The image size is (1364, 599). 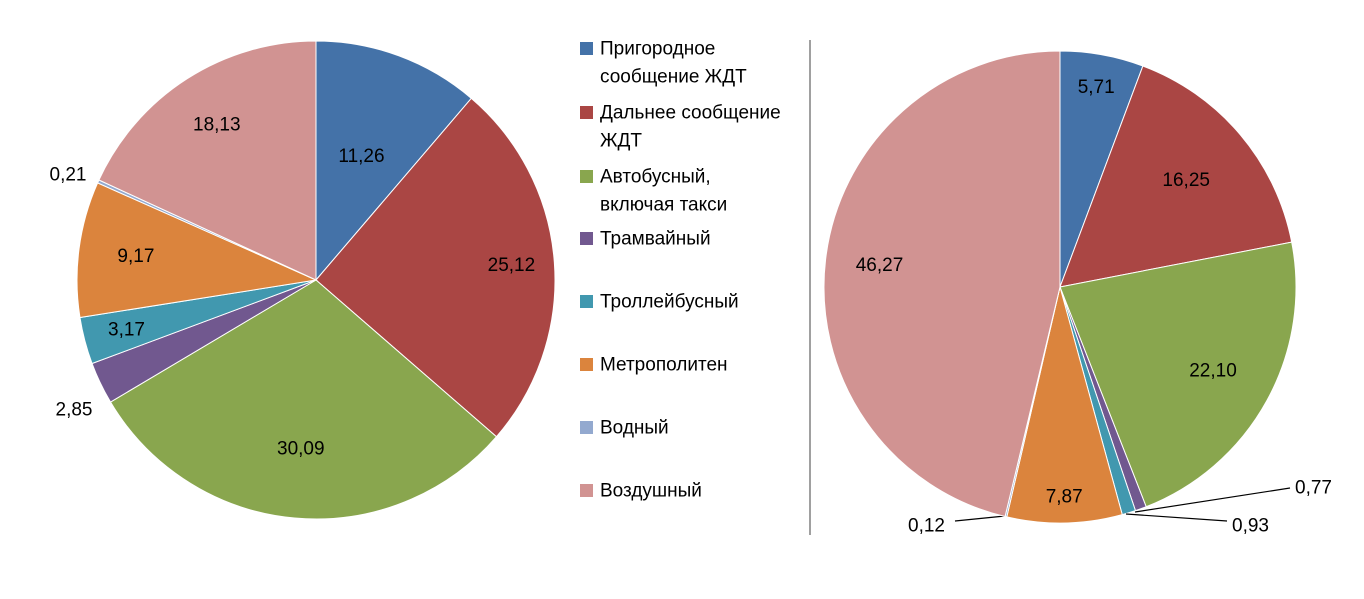 I want to click on right-data-label-prigorodnoe: 5,71, so click(x=1096, y=87).